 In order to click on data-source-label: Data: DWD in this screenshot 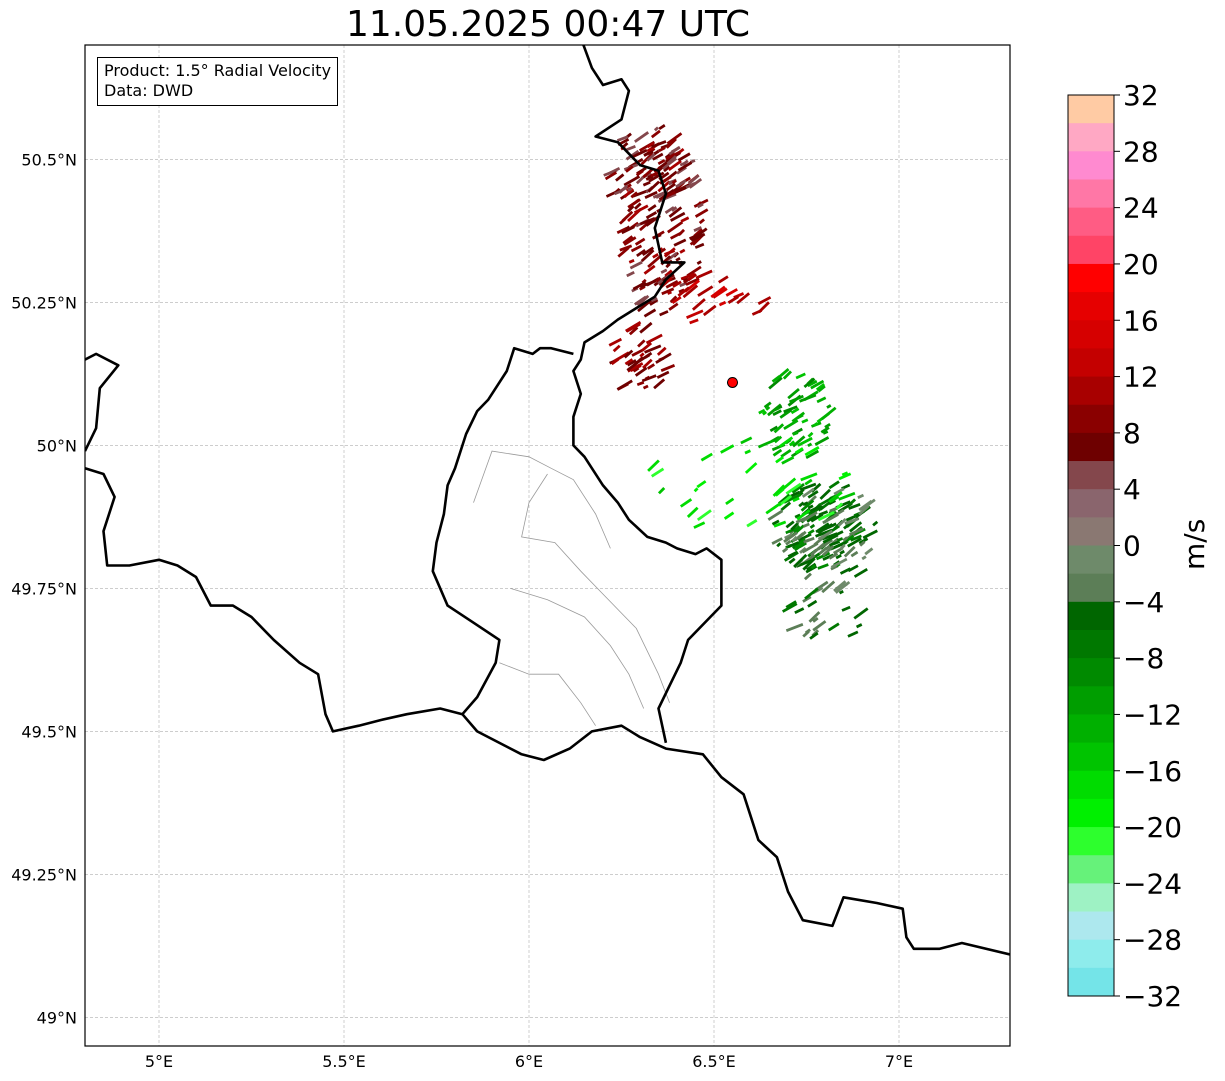, I will do `click(149, 90)`.